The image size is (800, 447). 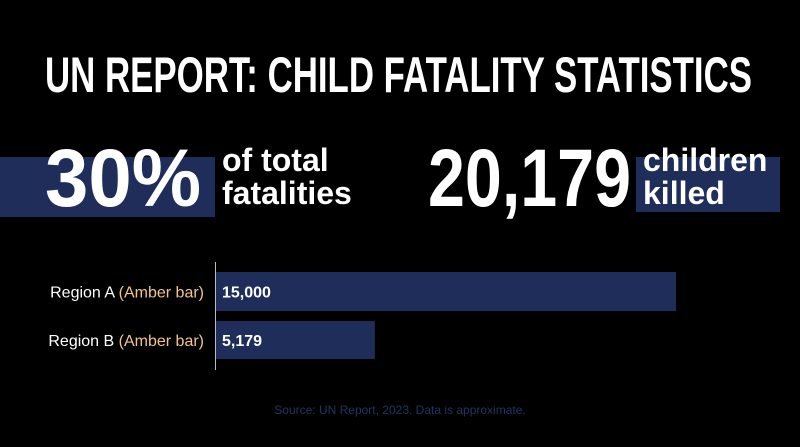 What do you see at coordinates (529, 178) in the screenshot?
I see `stat-value: 20,179` at bounding box center [529, 178].